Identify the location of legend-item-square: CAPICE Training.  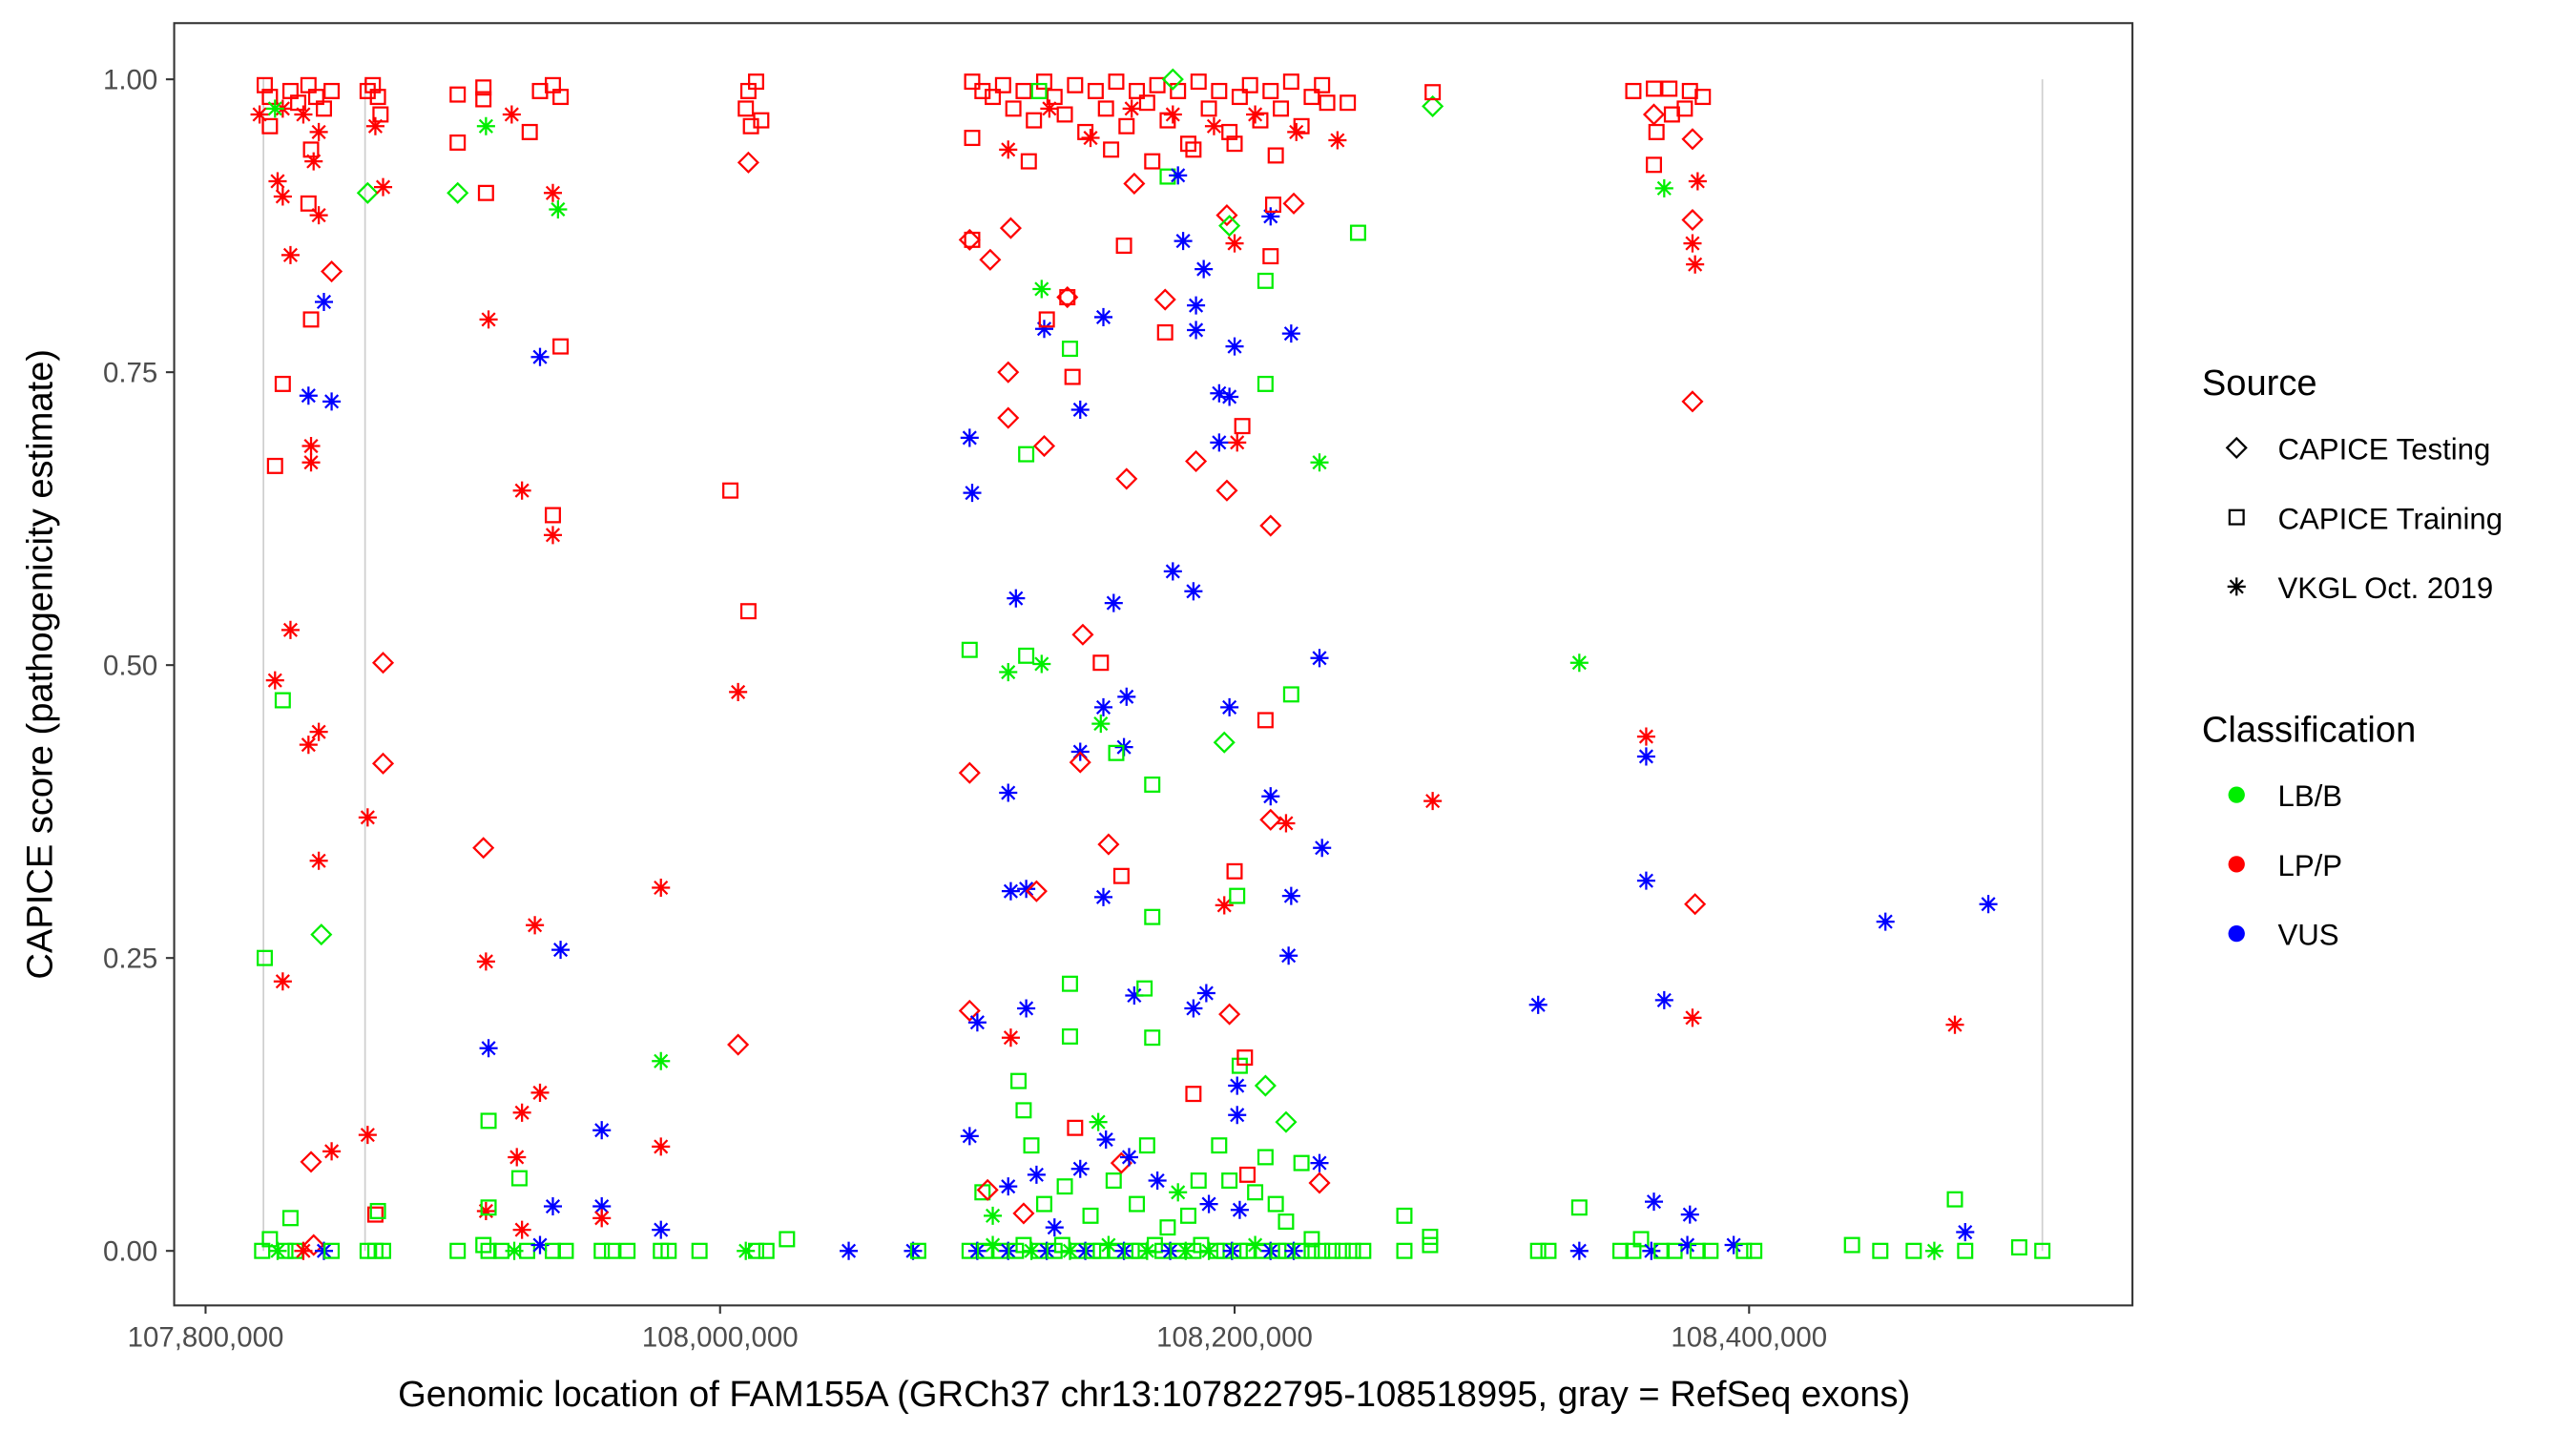
(2365, 518).